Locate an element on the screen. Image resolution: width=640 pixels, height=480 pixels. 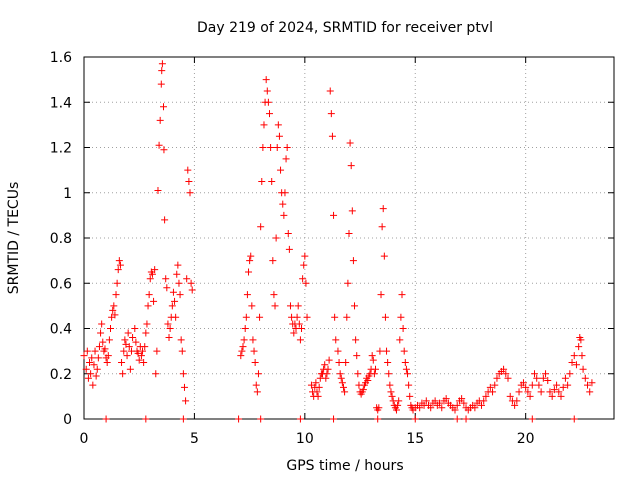
y-tick-label: 0.2 is located at coordinates (61, 375).